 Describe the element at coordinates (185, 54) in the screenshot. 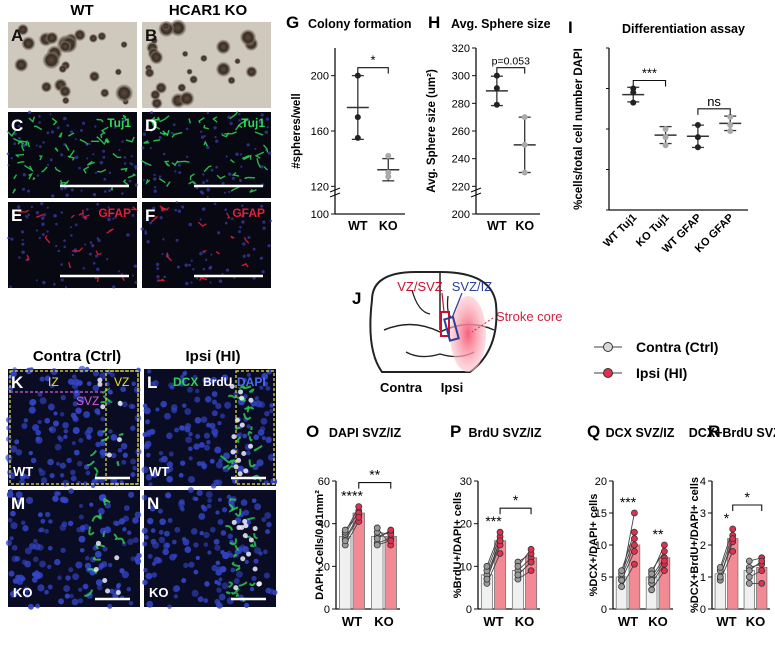

I see `sphere-blob` at that location.